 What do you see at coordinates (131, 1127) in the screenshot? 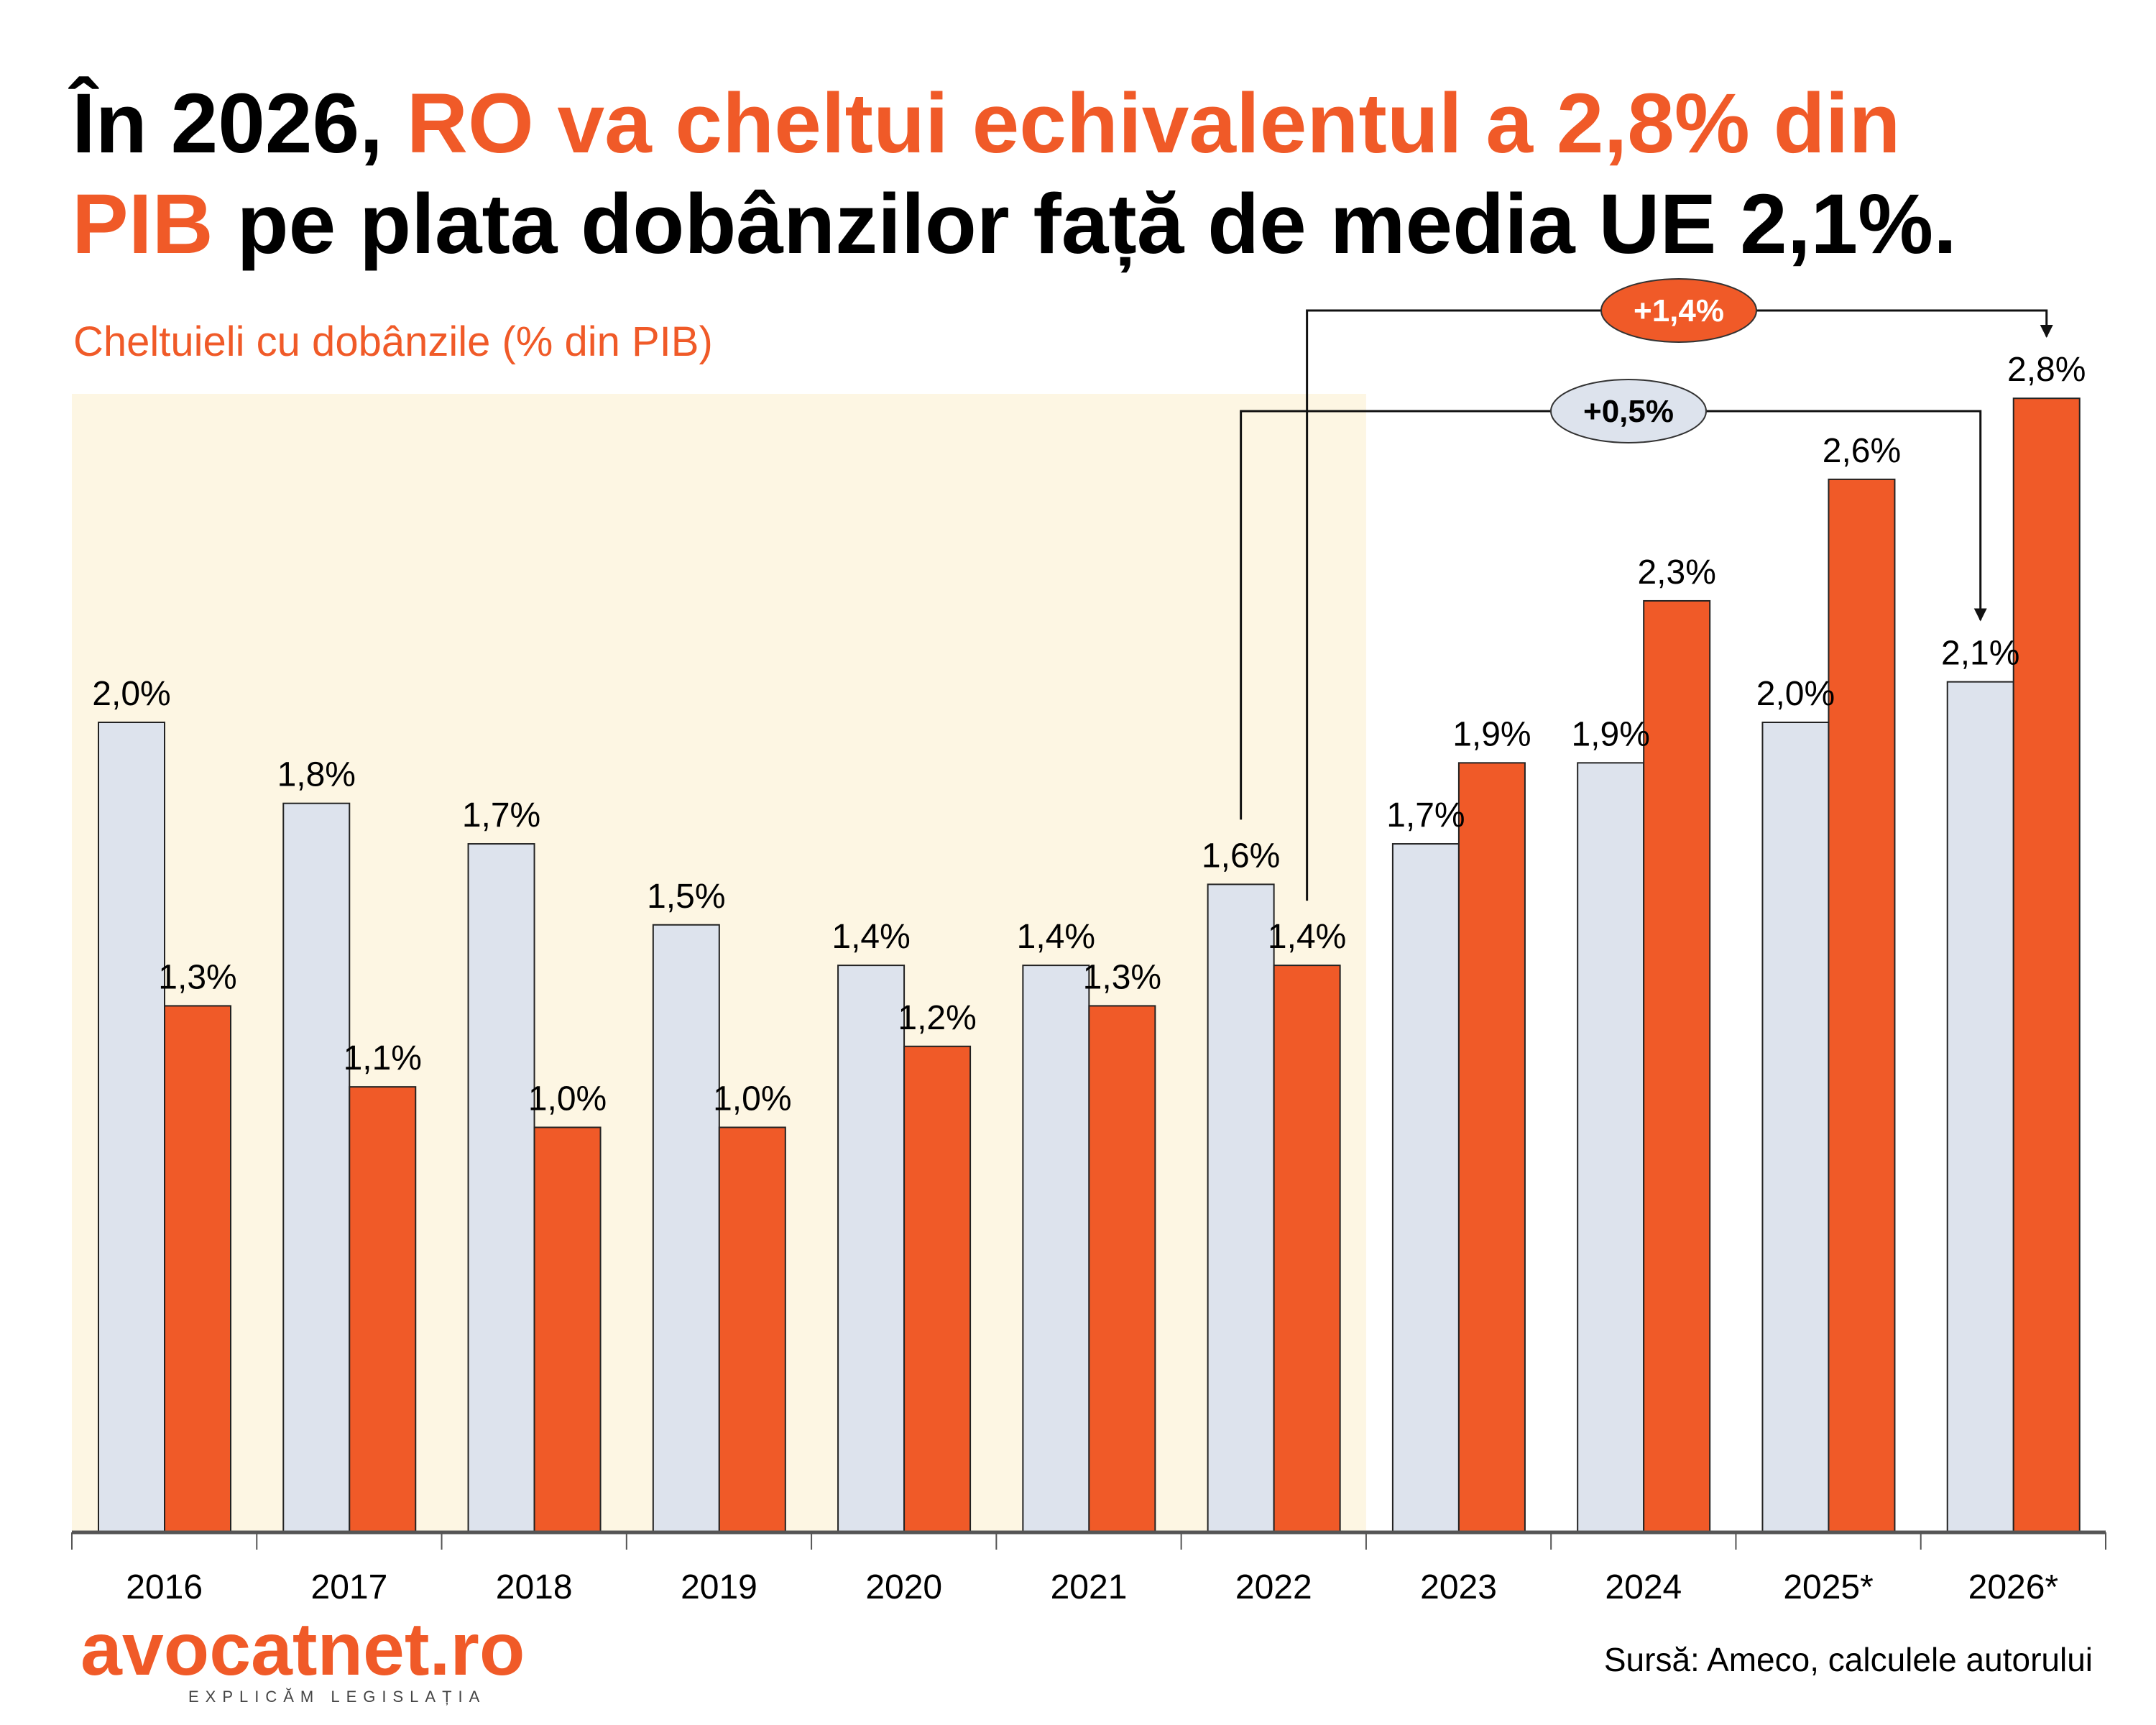
I see `bar-eu-2016` at bounding box center [131, 1127].